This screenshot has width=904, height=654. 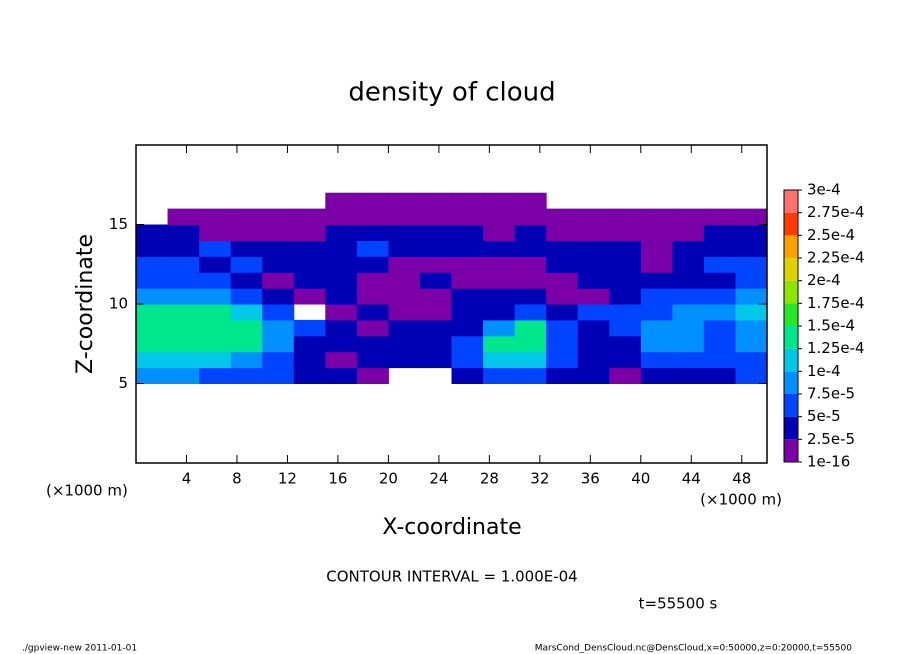 I want to click on x-unit: (×1000 m), so click(x=741, y=500).